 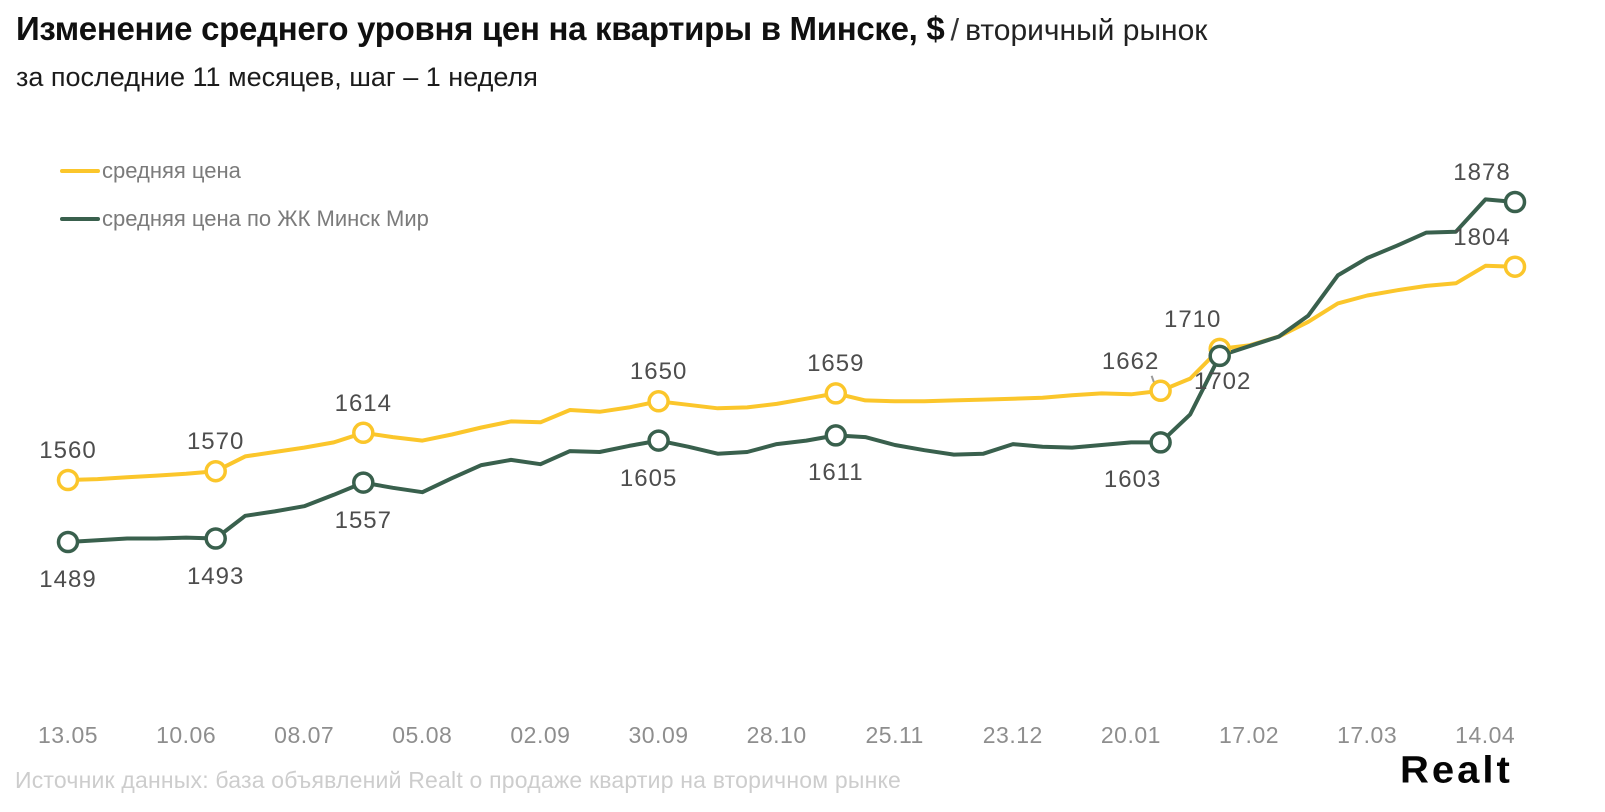 What do you see at coordinates (244, 171) in the screenshot?
I see `legend-item-average-price: средняя цена` at bounding box center [244, 171].